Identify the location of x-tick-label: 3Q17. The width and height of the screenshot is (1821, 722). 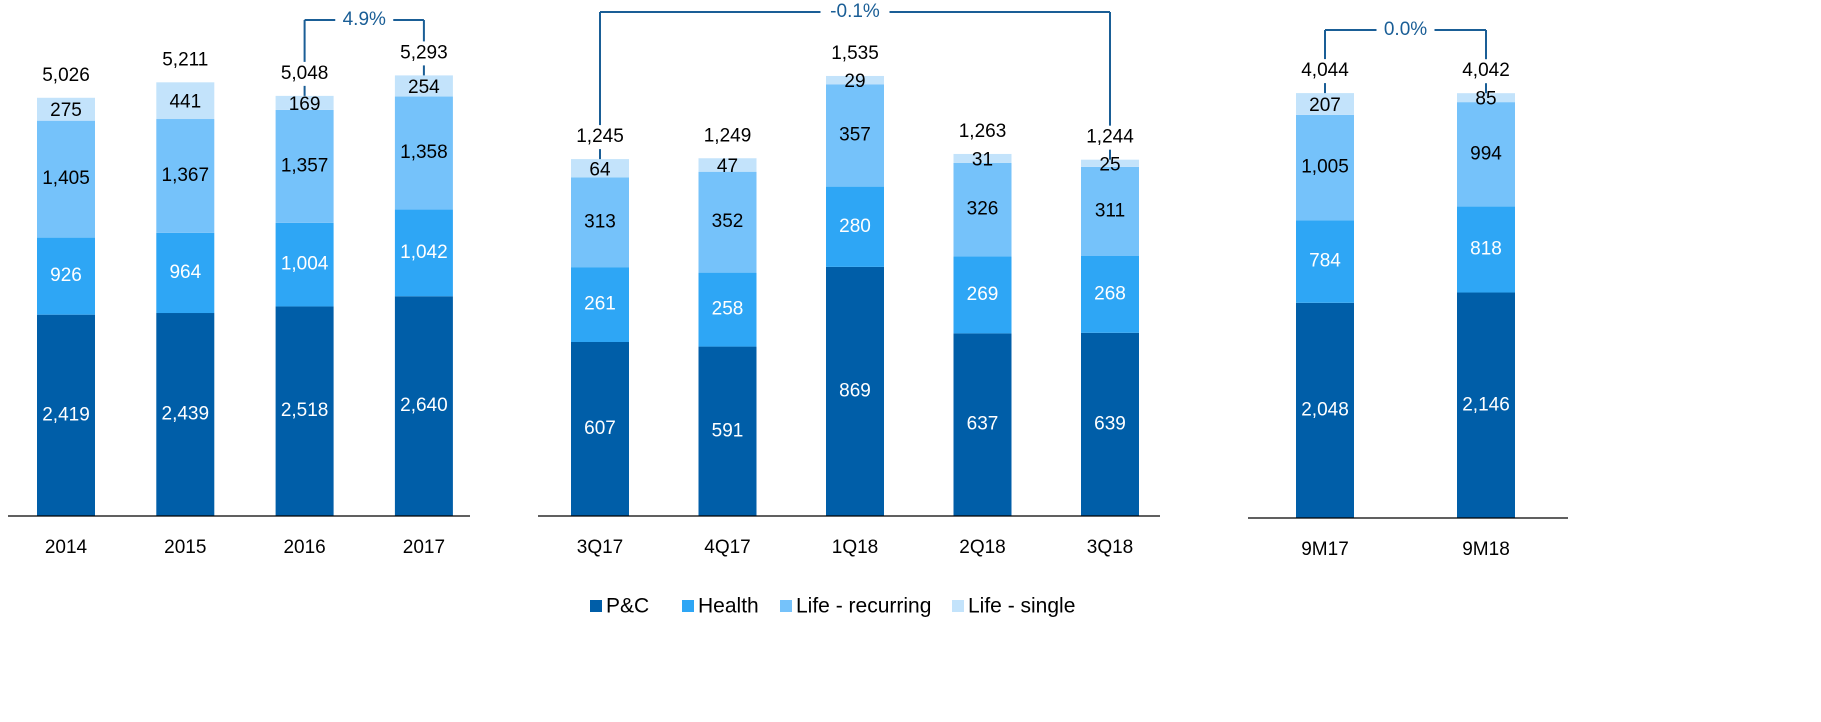
(600, 547).